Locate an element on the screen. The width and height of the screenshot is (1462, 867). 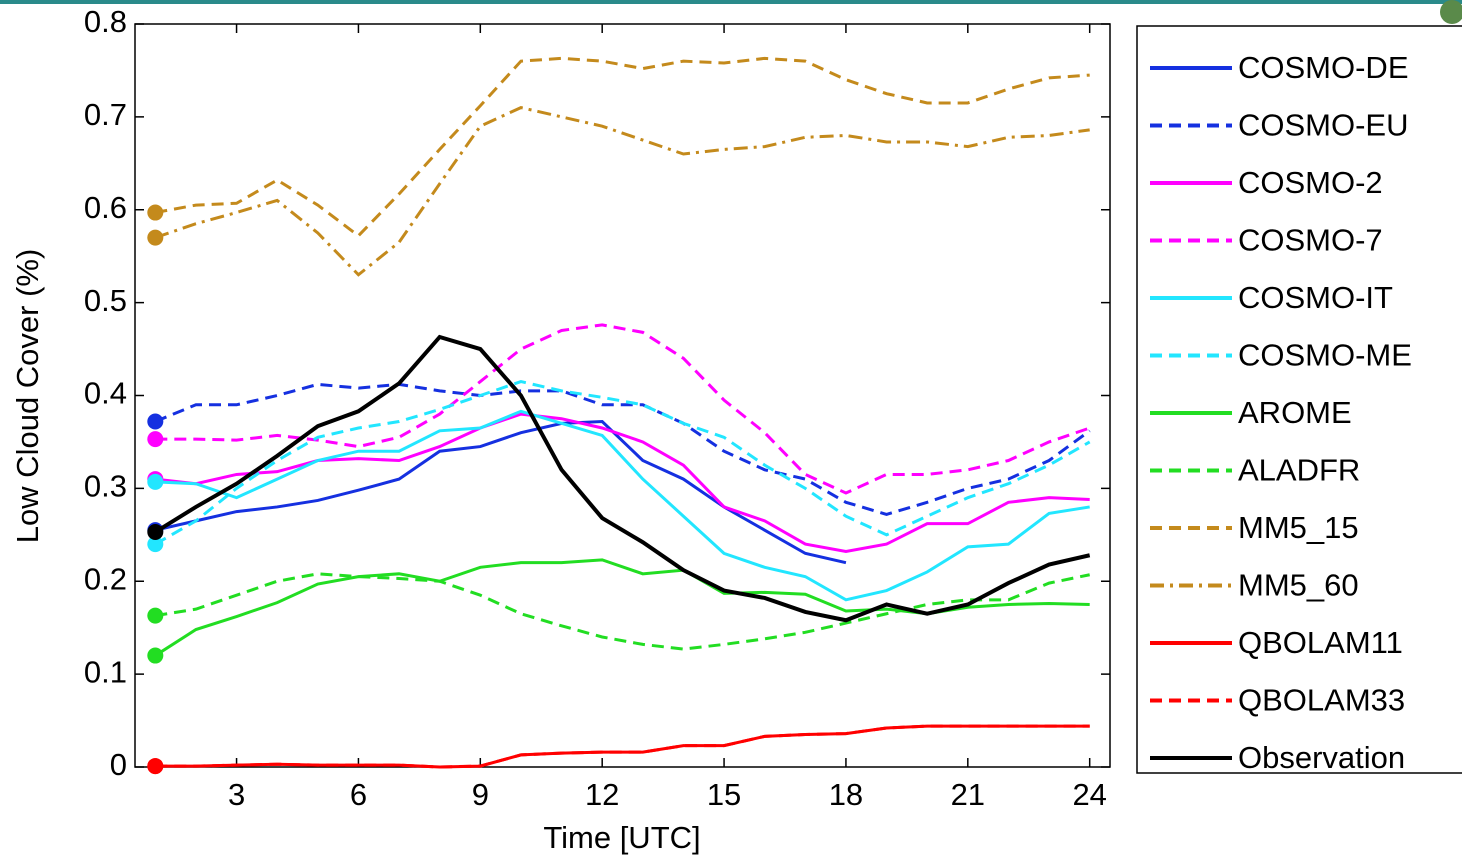
y-axis-label: Low Cloud Cover (%) is located at coordinates (27, 396).